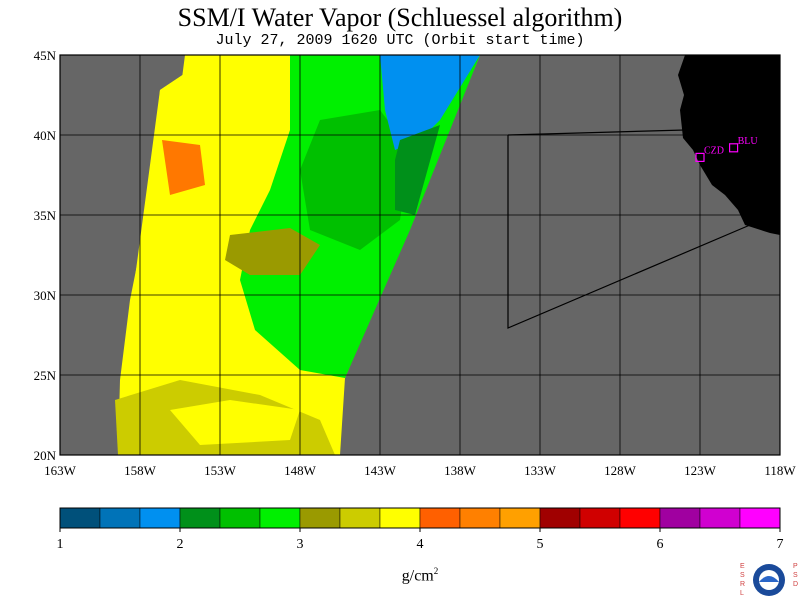 This screenshot has height=600, width=800. Describe the element at coordinates (60, 470) in the screenshot. I see `x-tick-label: 163W` at that location.